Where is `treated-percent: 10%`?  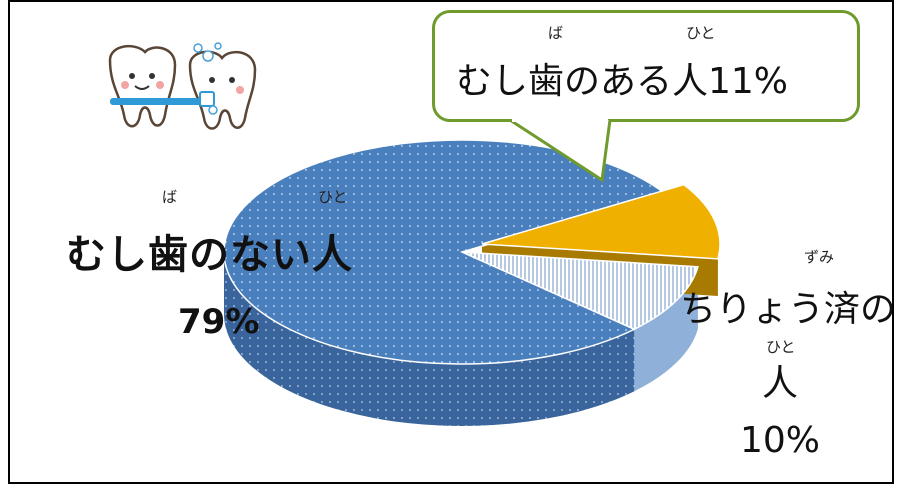 treated-percent: 10% is located at coordinates (780, 440).